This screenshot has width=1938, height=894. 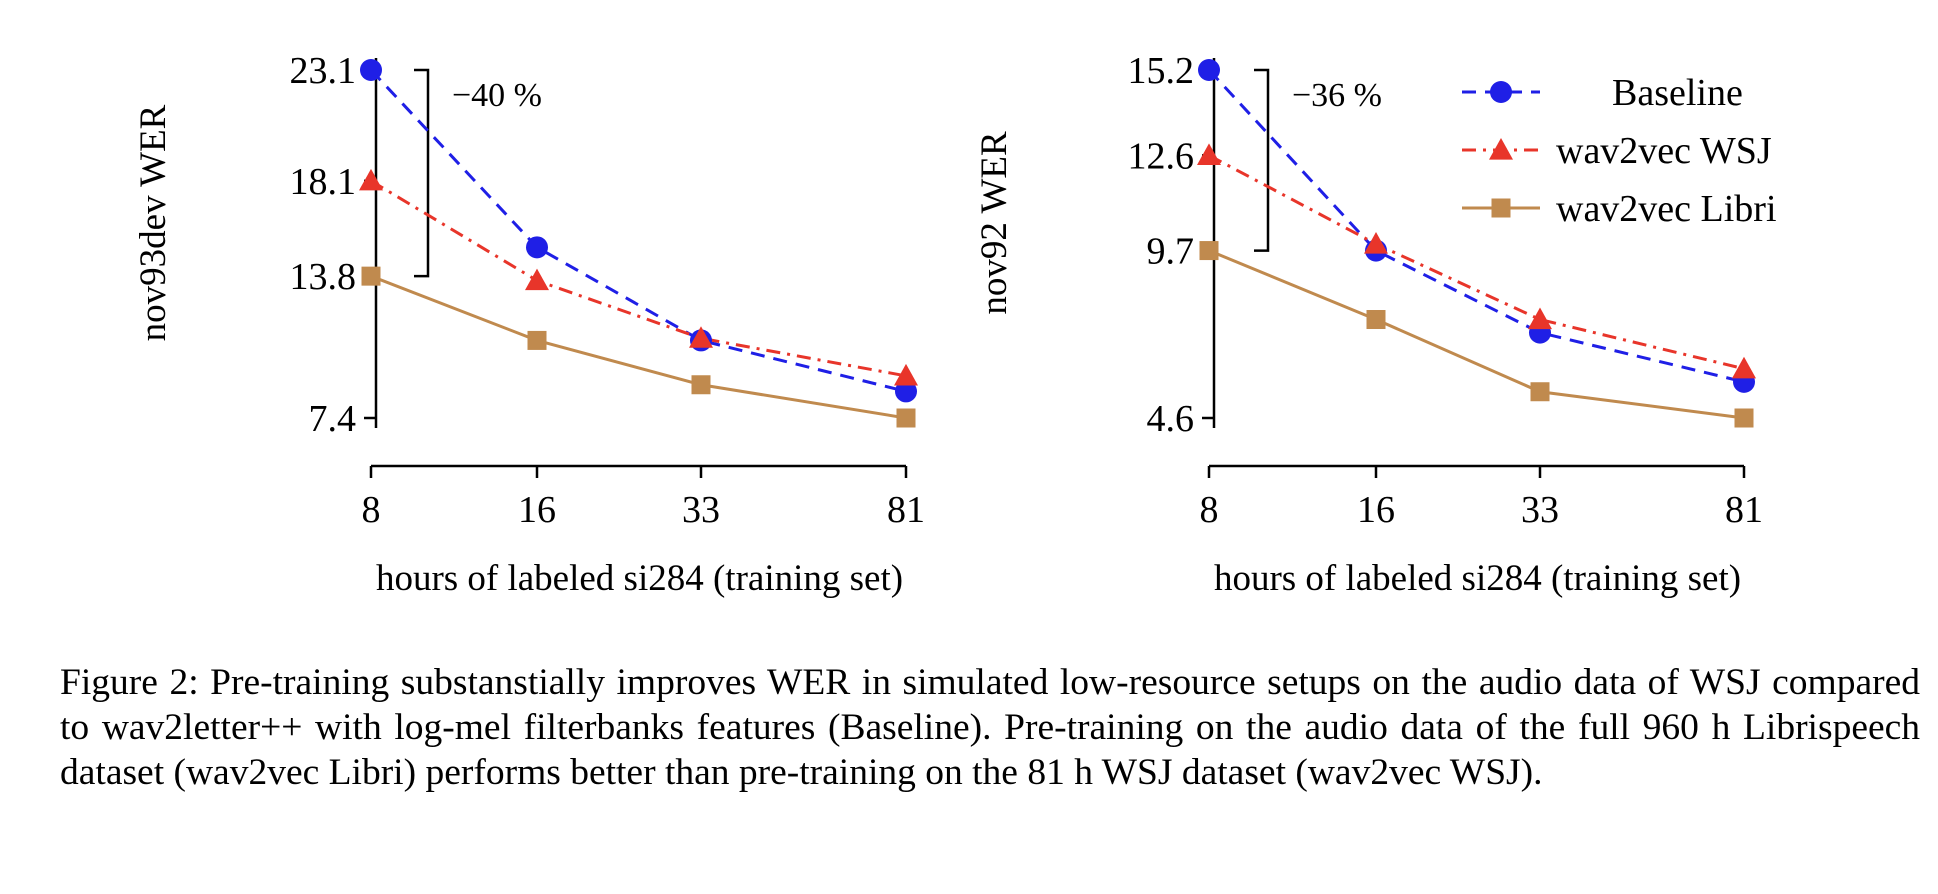 What do you see at coordinates (1171, 252) in the screenshot?
I see `y-tick-label: 9.7` at bounding box center [1171, 252].